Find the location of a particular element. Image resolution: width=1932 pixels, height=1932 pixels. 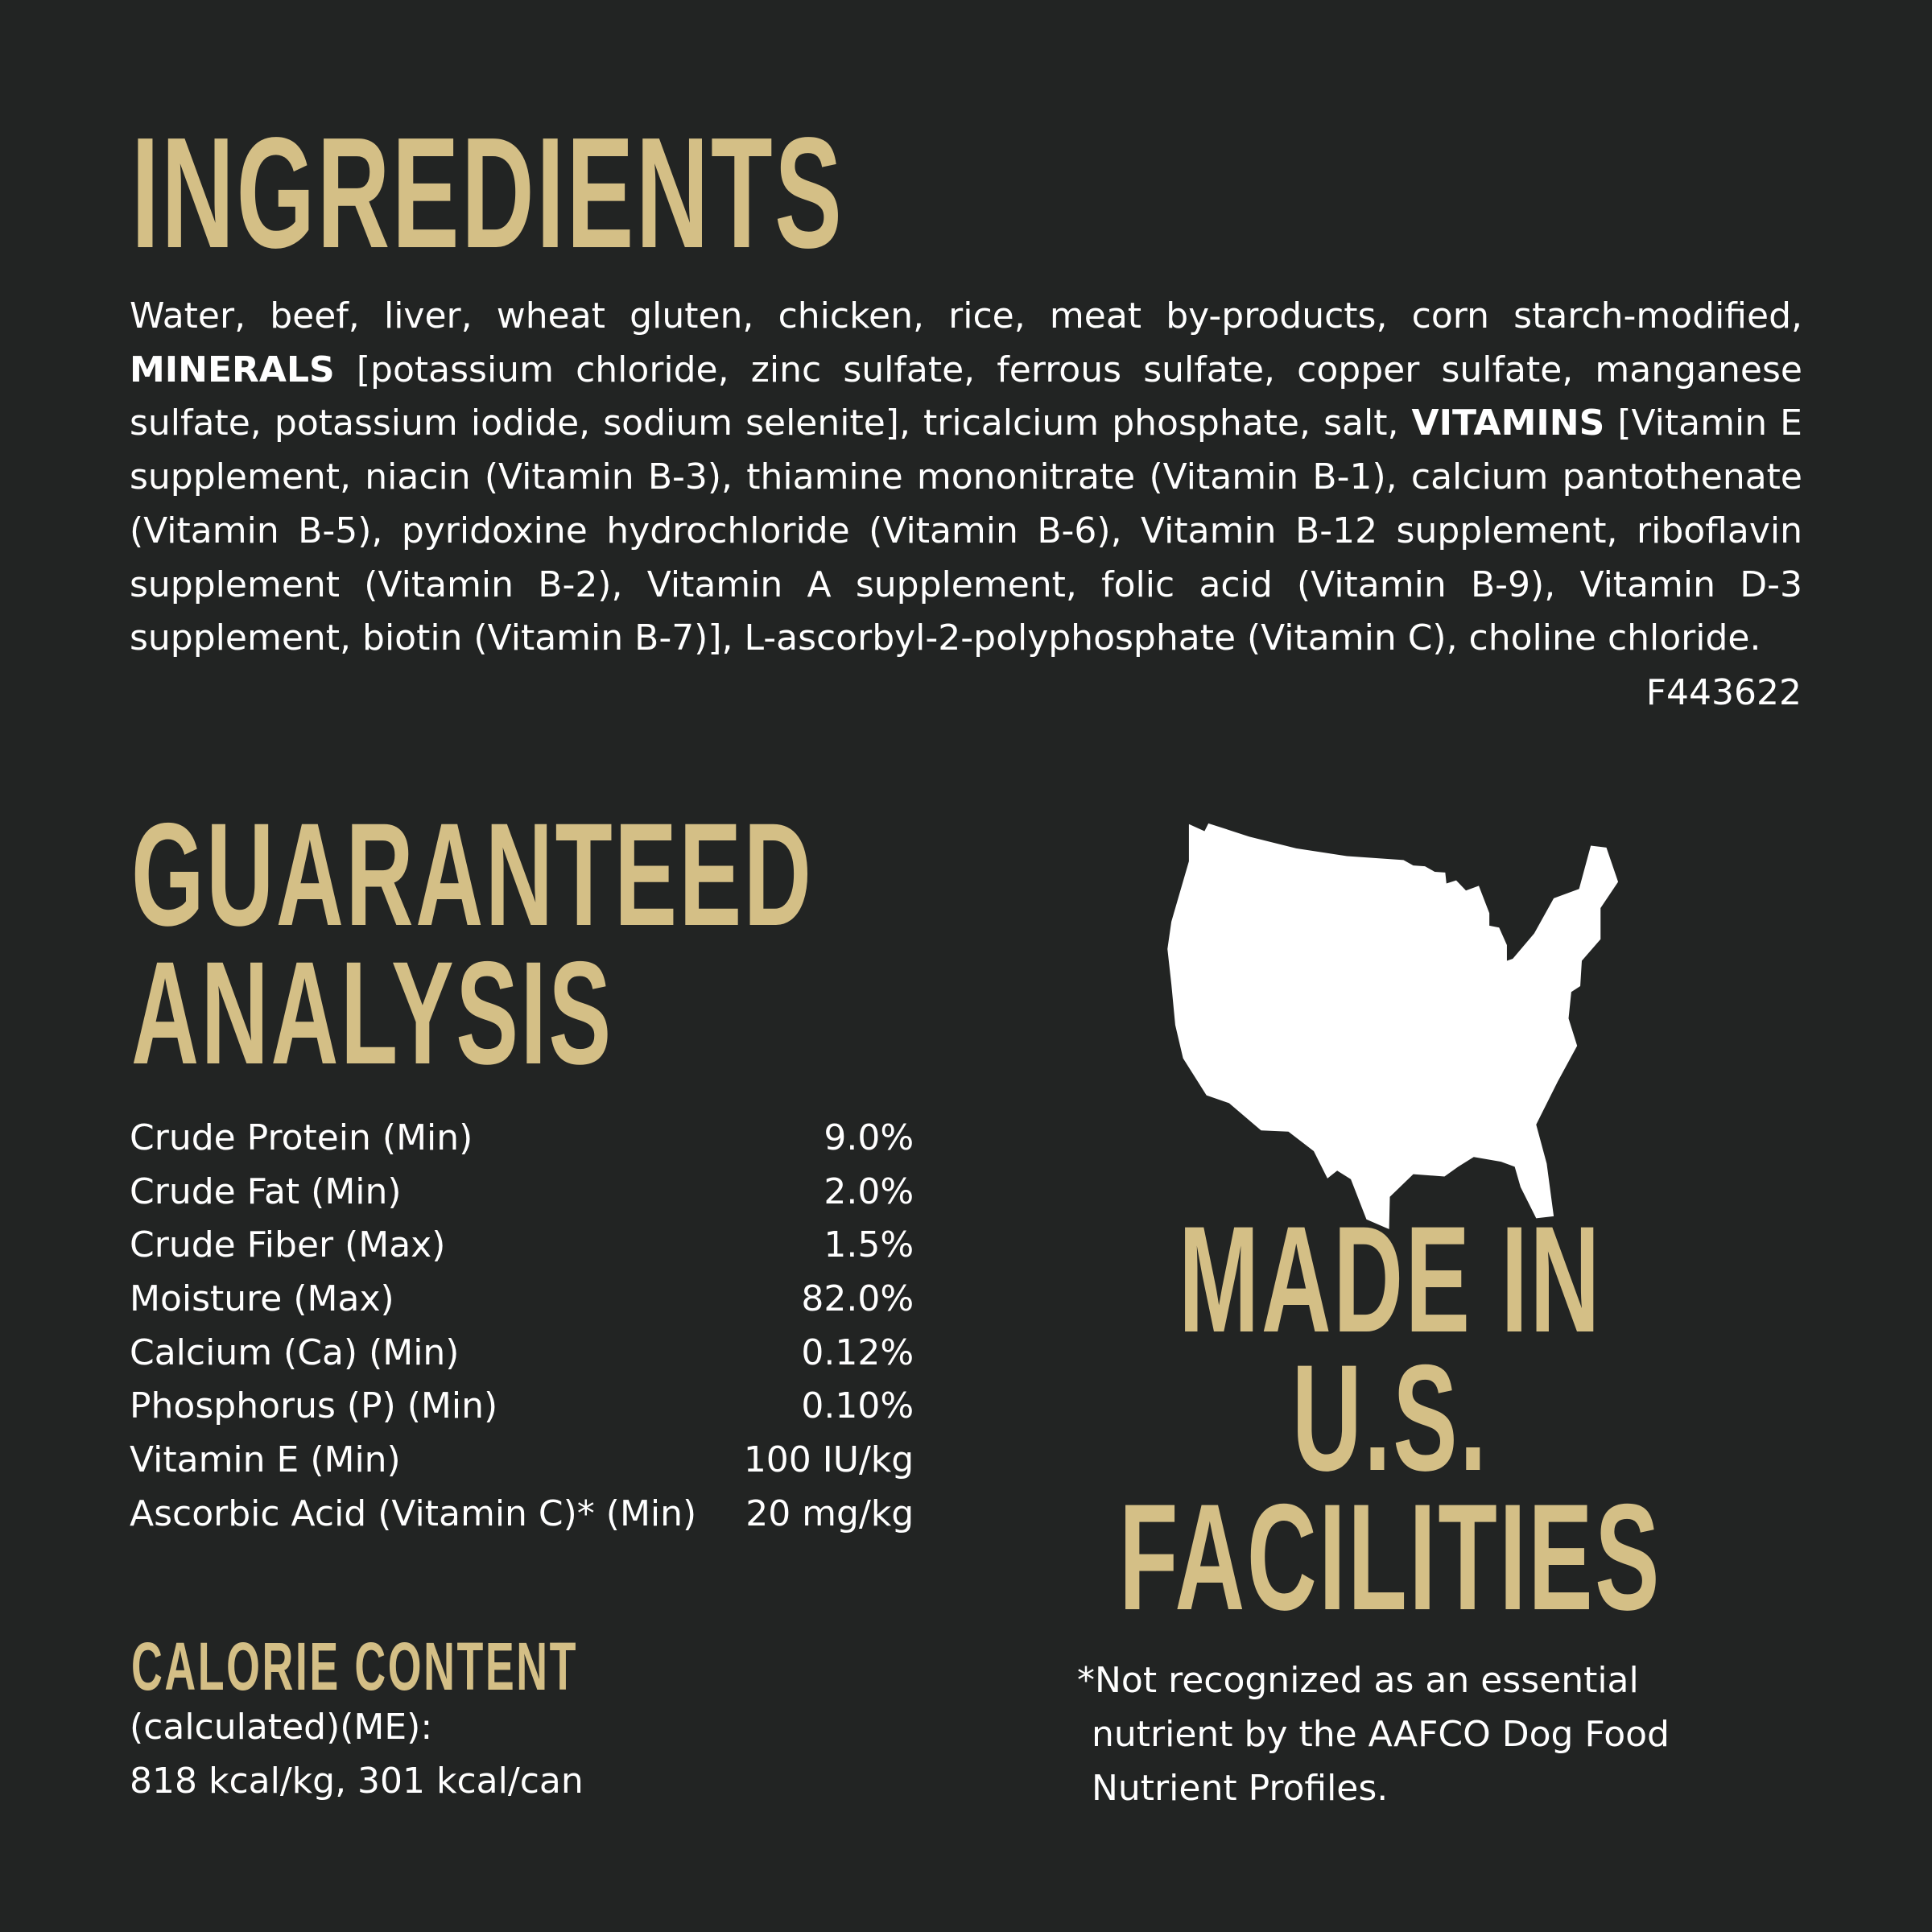

analysis-heading-line2: ANALYSIS is located at coordinates (372, 1013).